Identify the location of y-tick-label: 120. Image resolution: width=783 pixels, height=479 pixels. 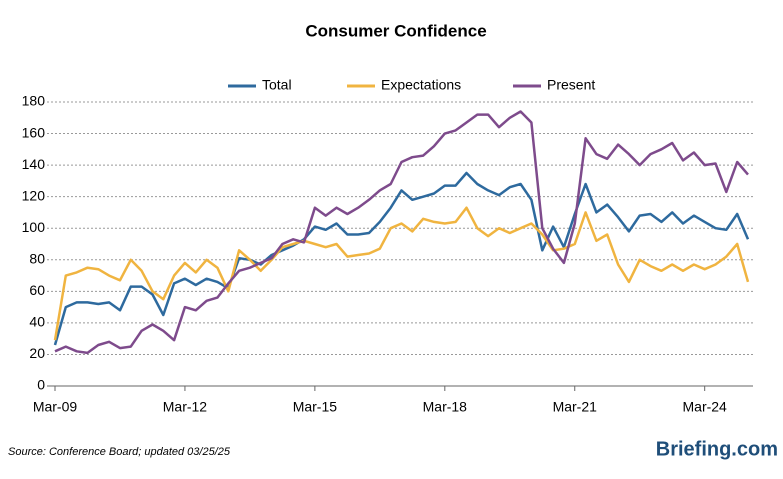
(34, 195).